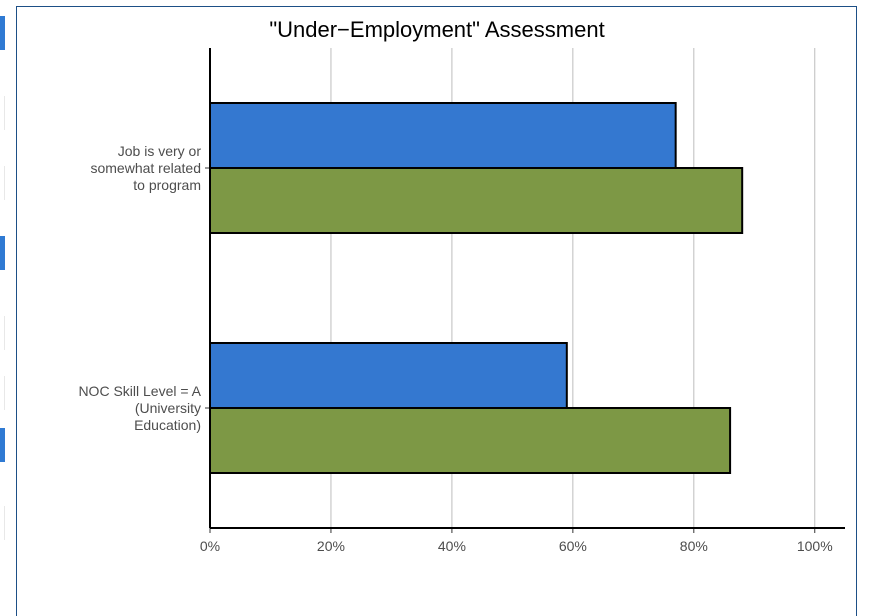  I want to click on x-tick-label: 0%, so click(210, 546).